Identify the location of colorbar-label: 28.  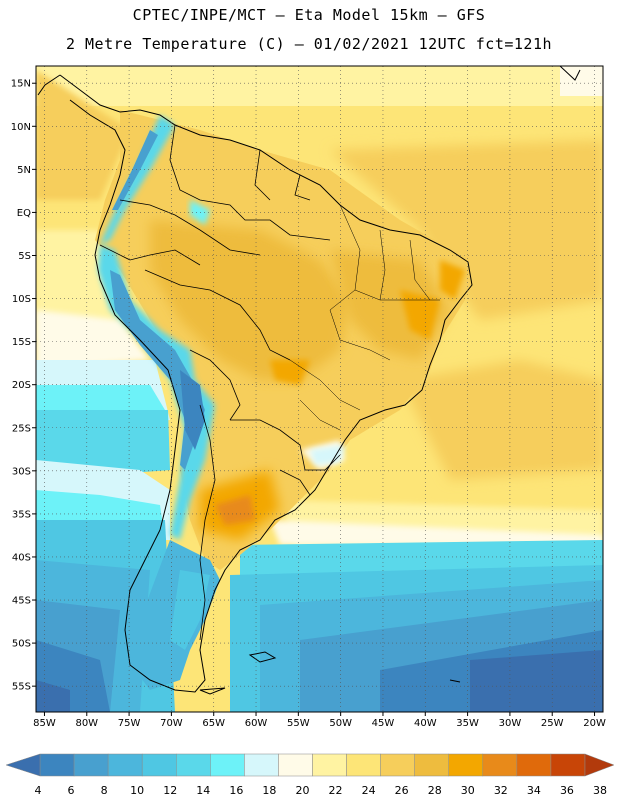
(435, 790).